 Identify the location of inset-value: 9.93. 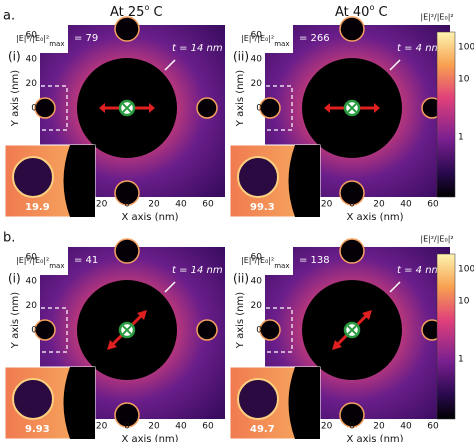
(37, 429).